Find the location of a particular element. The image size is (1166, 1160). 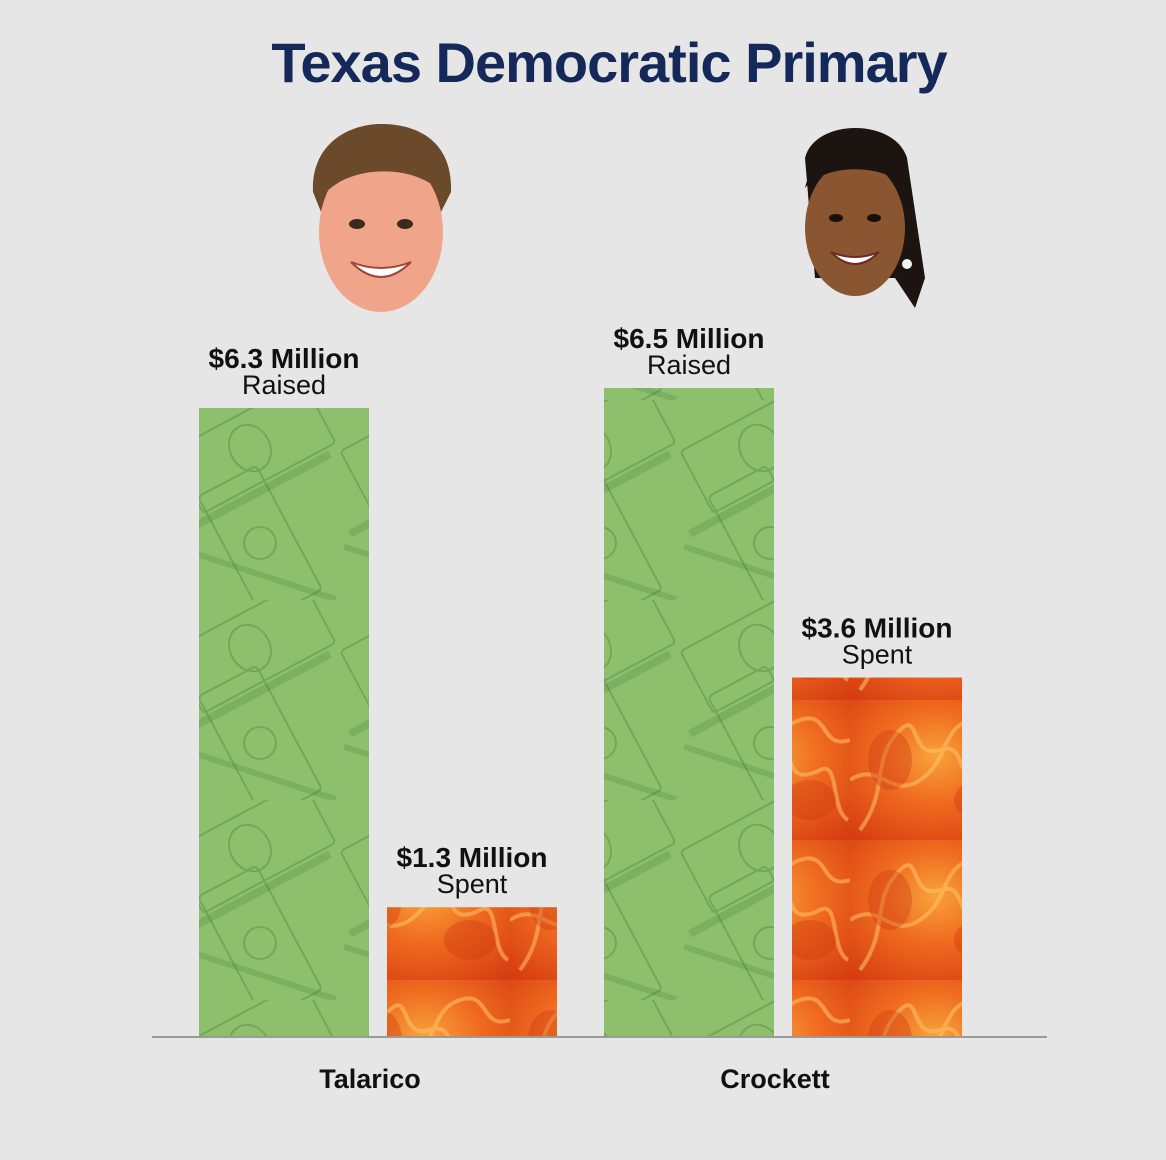

data-label-value: $6.5 Million is located at coordinates (689, 338).